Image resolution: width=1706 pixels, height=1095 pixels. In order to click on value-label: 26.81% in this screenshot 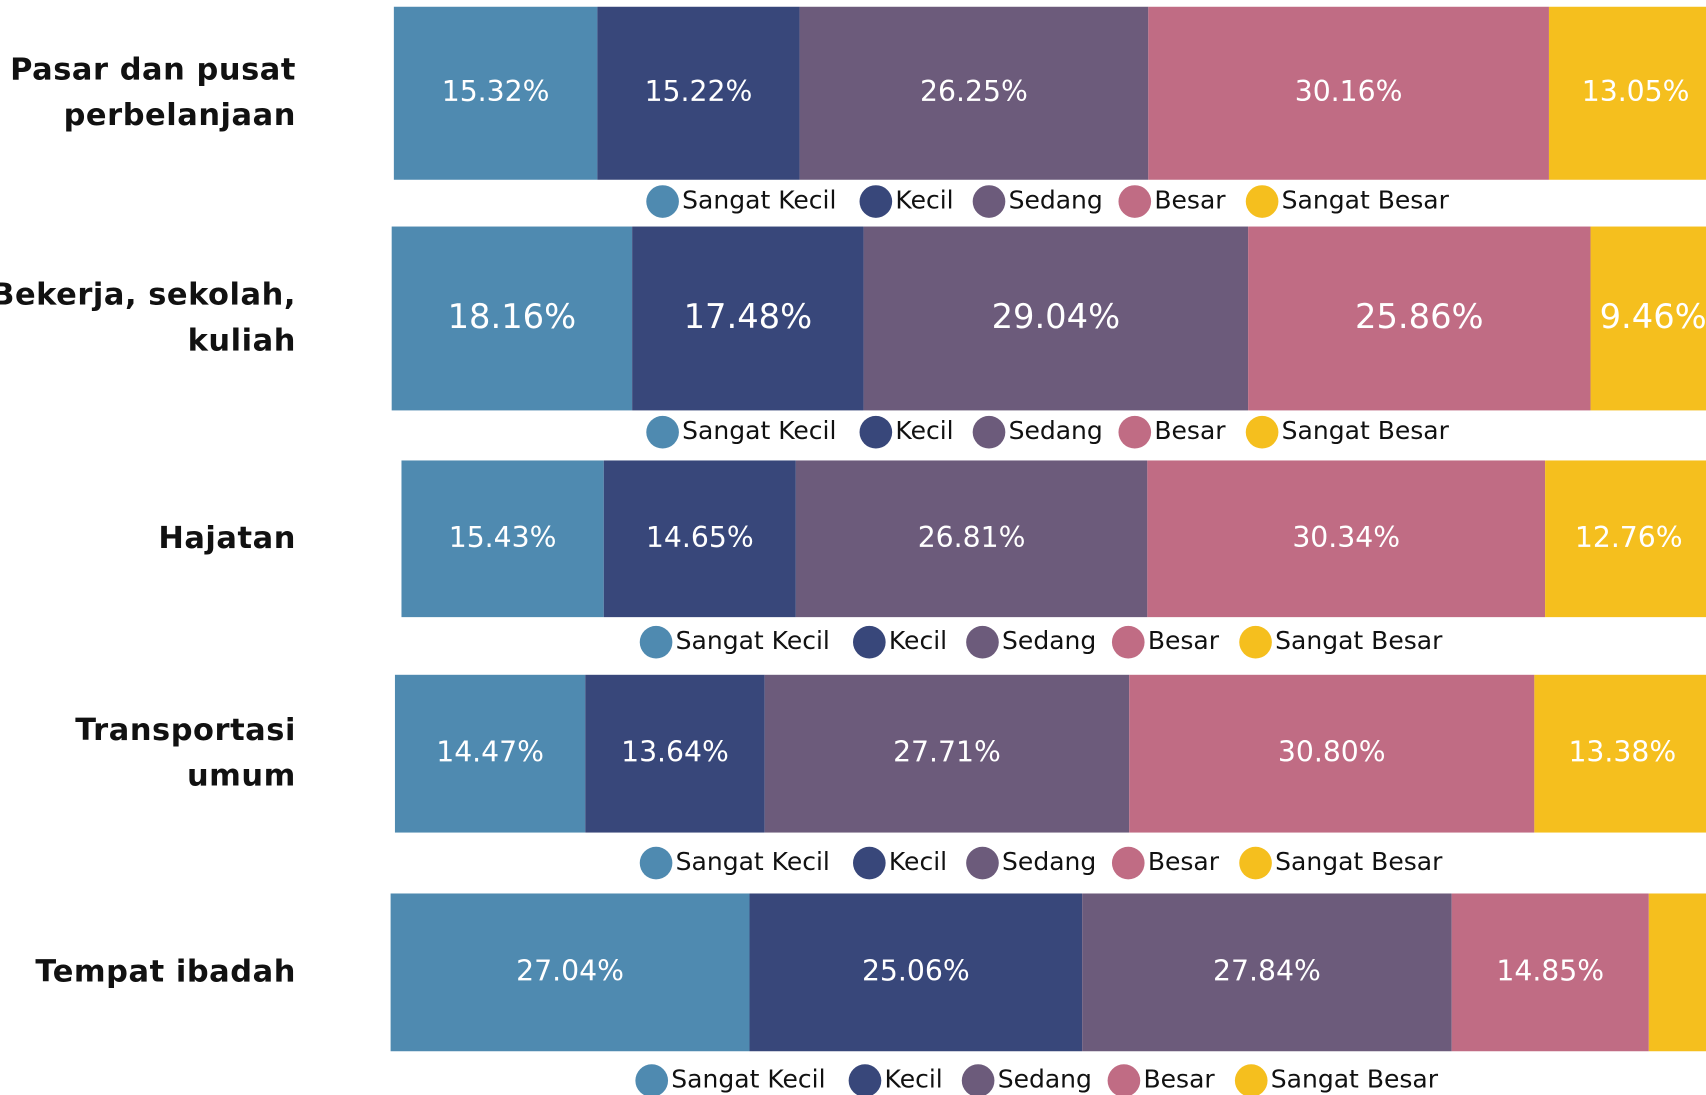, I will do `click(972, 537)`.